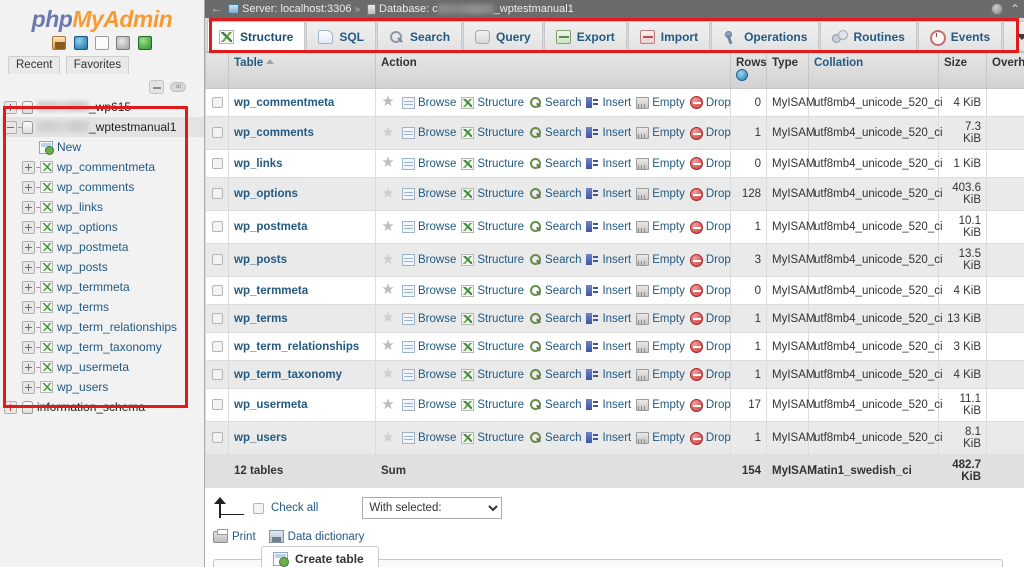  What do you see at coordinates (97, 65) in the screenshot?
I see `tab-favorites: Favorites` at bounding box center [97, 65].